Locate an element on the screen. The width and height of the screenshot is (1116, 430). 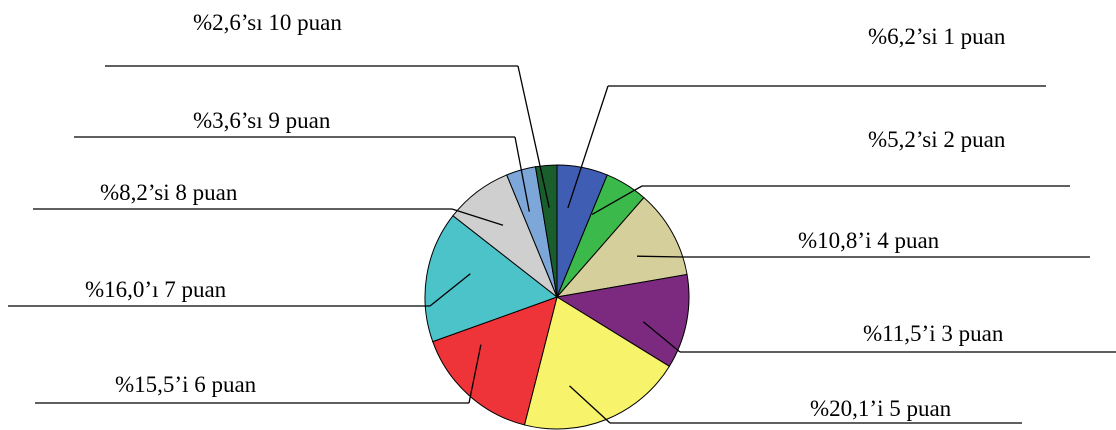
slice-label: %16,0’ı 7 puan is located at coordinates (156, 289).